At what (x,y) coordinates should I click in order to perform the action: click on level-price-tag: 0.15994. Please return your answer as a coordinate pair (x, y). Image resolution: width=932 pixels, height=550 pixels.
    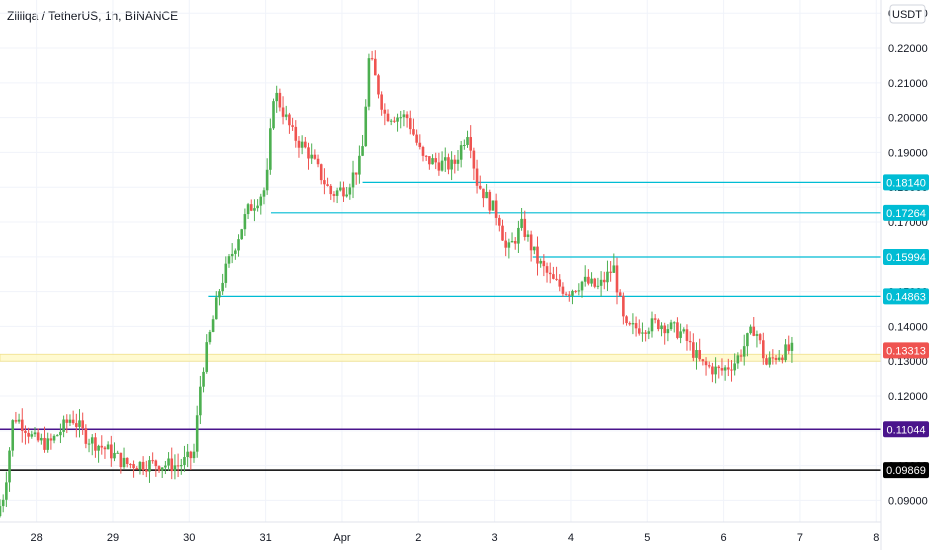
    Looking at the image, I should click on (906, 258).